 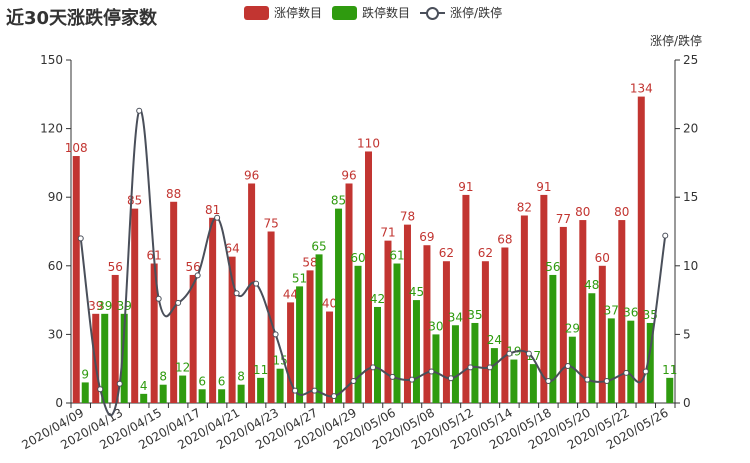 What do you see at coordinates (494, 340) in the screenshot?
I see `data-label-down: 24` at bounding box center [494, 340].